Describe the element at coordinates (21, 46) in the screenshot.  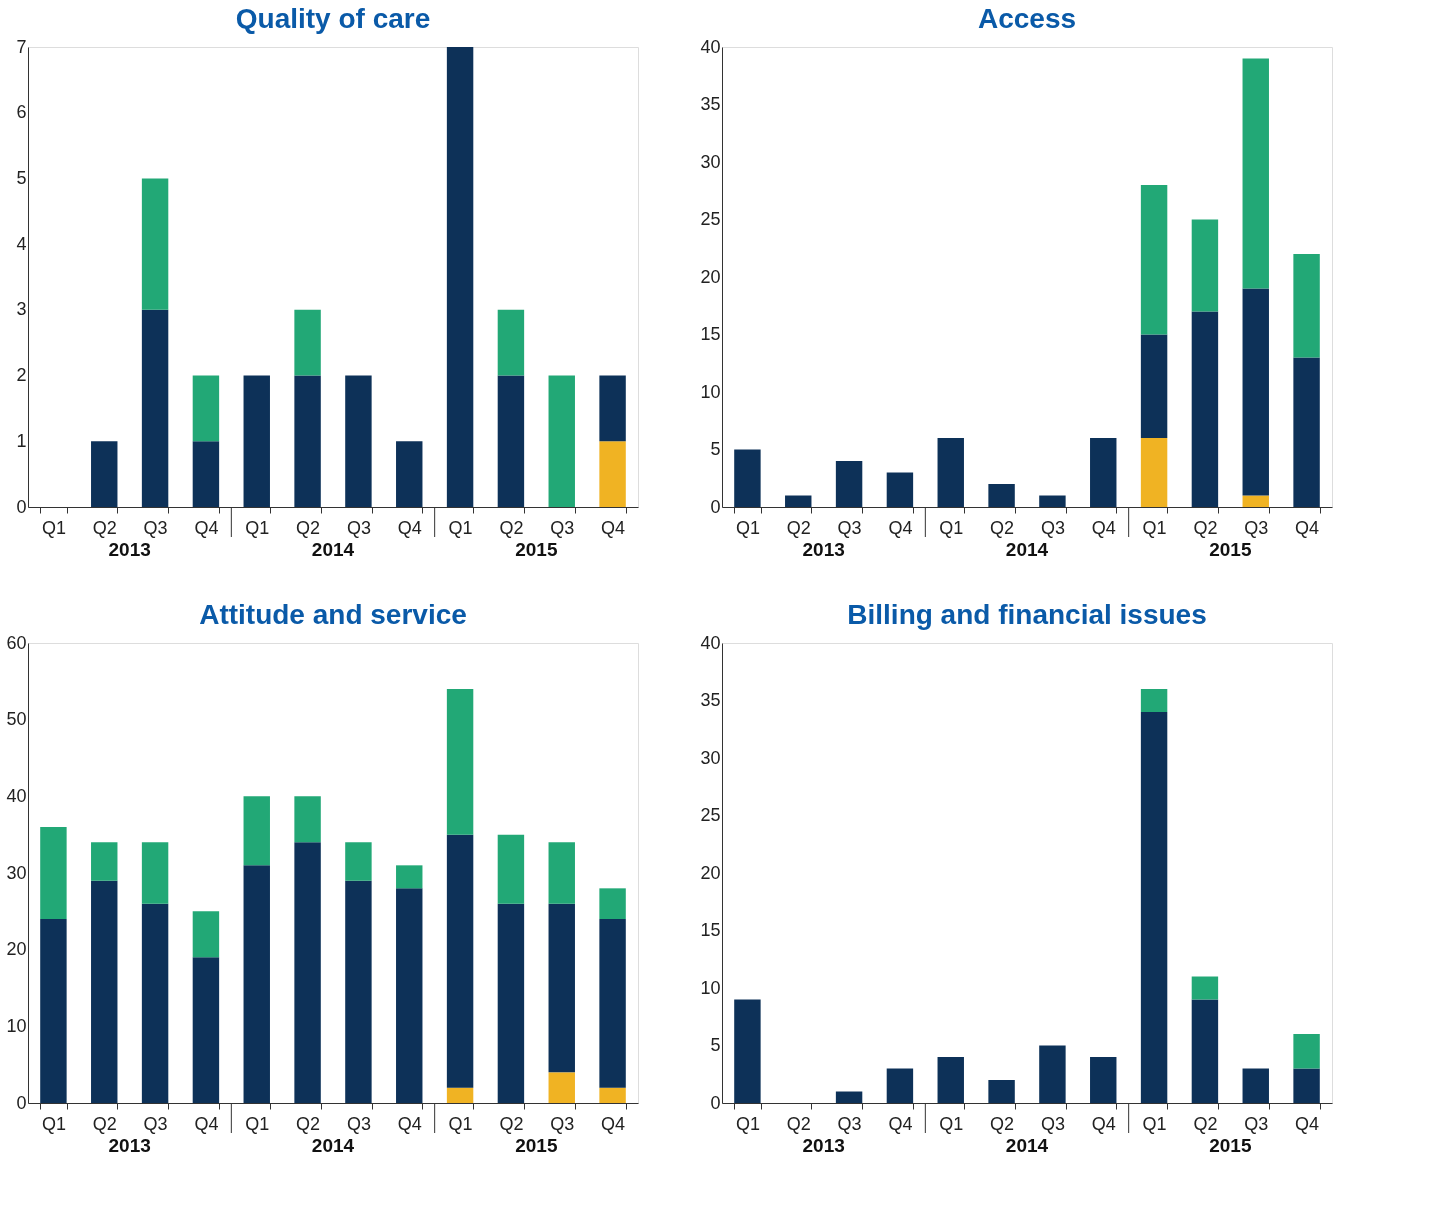
I see `y-tick-label: 7` at that location.